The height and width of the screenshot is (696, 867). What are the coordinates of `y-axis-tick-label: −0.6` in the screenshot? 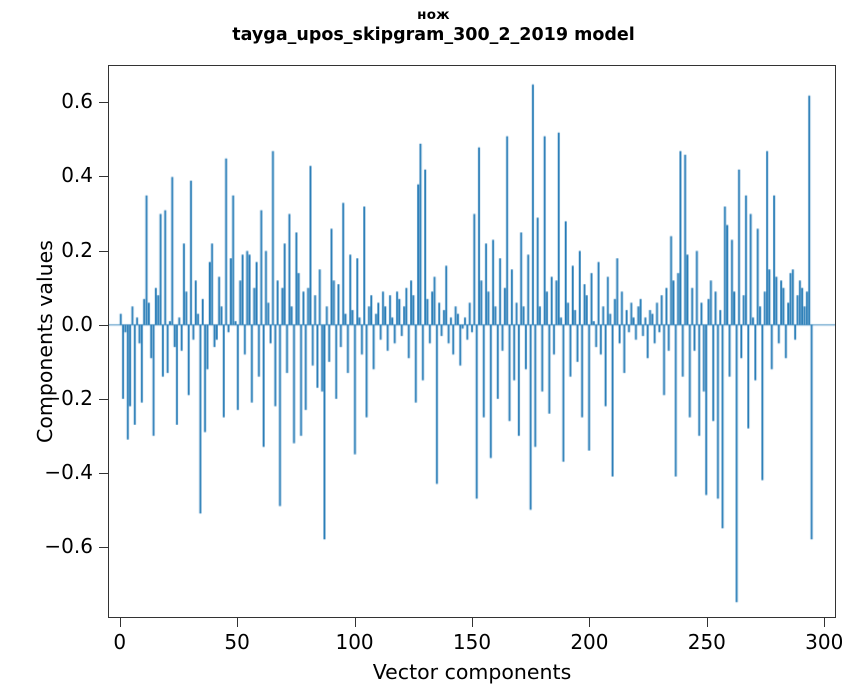 It's located at (68, 546).